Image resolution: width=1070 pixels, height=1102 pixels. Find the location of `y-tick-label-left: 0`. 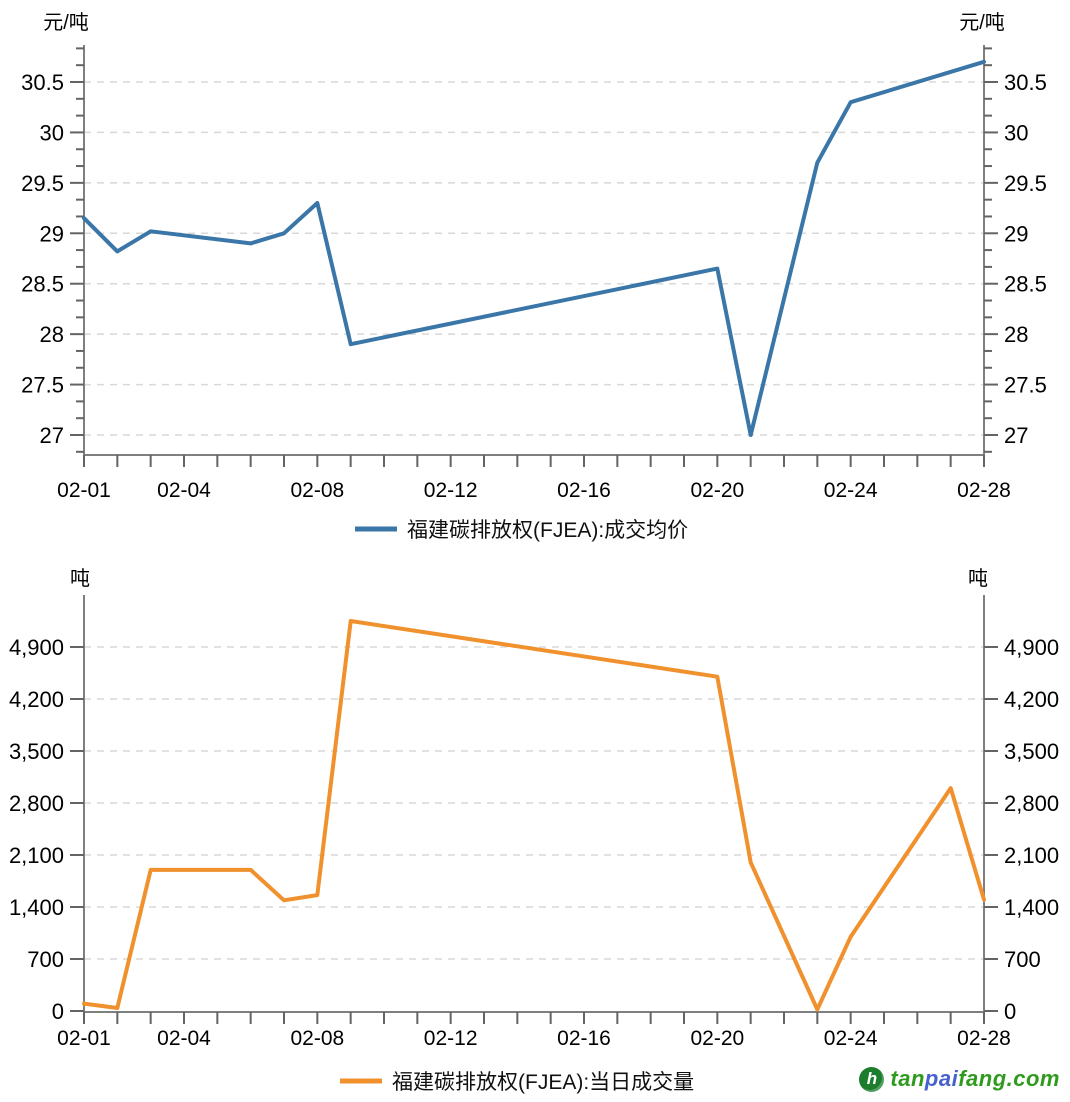

y-tick-label-left: 0 is located at coordinates (58, 1011).